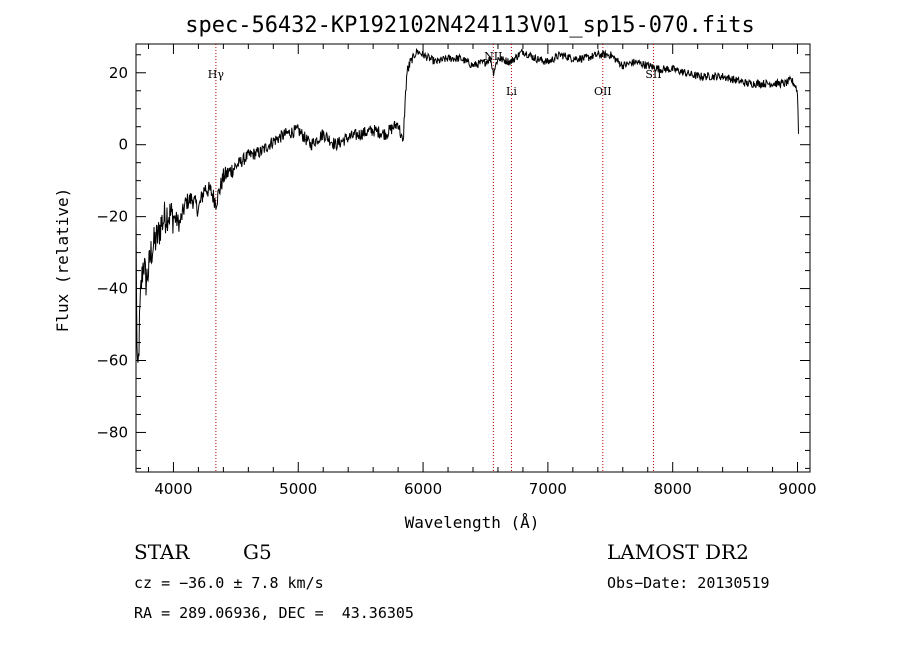 The height and width of the screenshot is (649, 900). Describe the element at coordinates (423, 489) in the screenshot. I see `x-tick-label: 6000` at that location.